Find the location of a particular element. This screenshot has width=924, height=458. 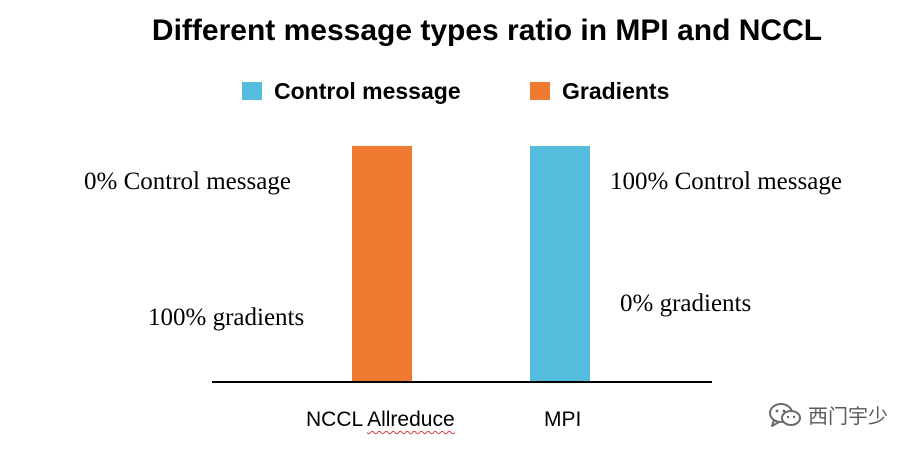

annotation-mpi-control: 100% Control message is located at coordinates (726, 181).